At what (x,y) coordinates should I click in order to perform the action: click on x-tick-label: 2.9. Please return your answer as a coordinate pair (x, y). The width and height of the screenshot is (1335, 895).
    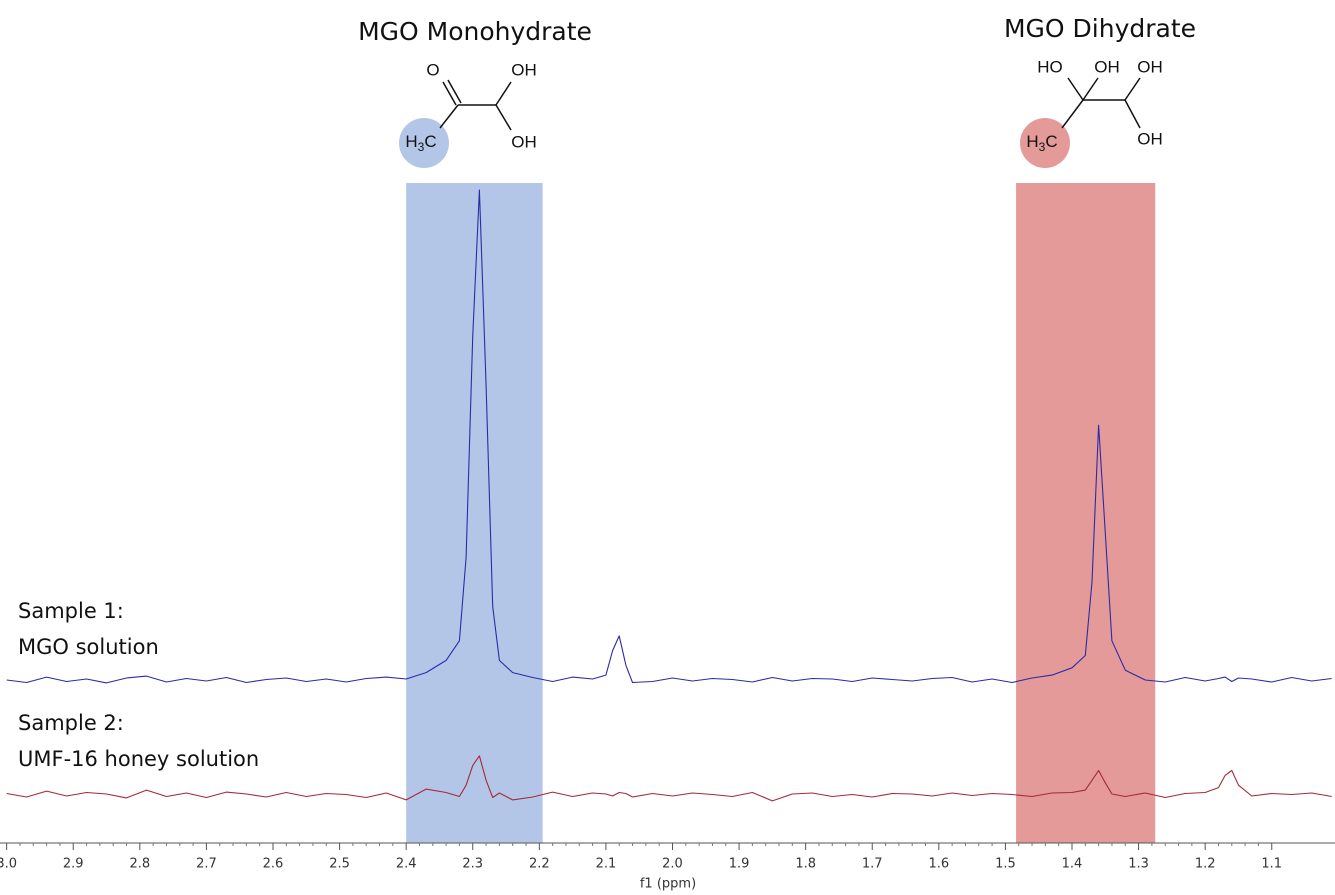
    Looking at the image, I should click on (73, 864).